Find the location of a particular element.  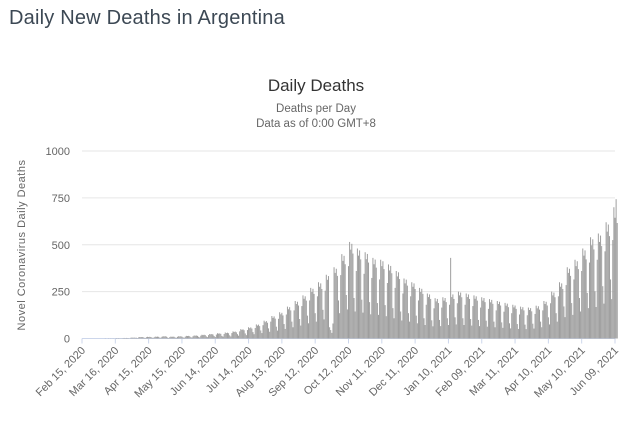

y-axis-tick-label: 0 is located at coordinates (67, 340).